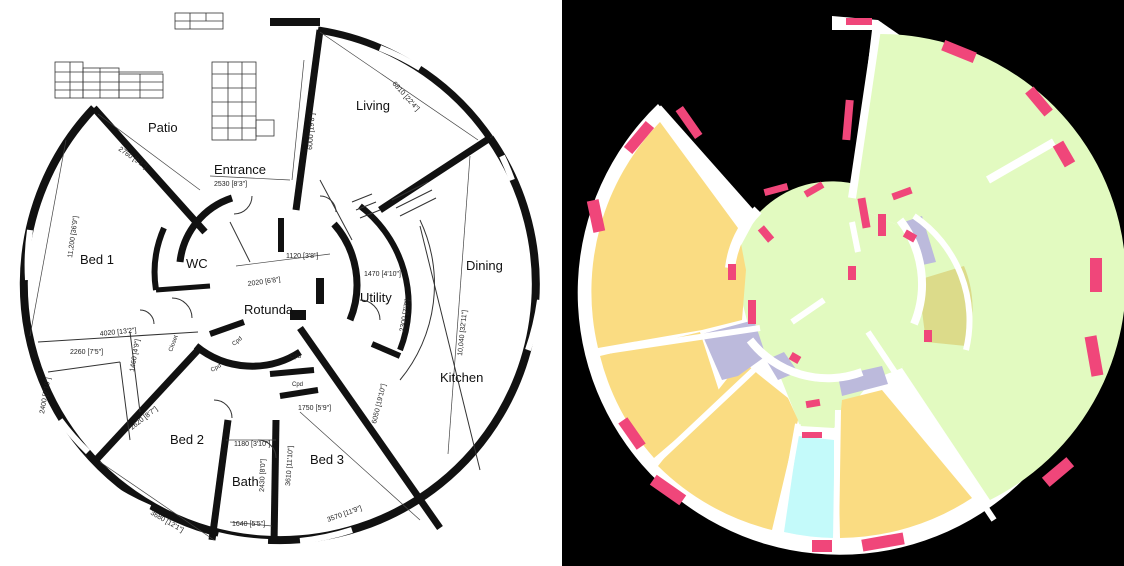  What do you see at coordinates (117, 332) in the screenshot?
I see `dim-bed1-south: 4020 [13'2"]` at bounding box center [117, 332].